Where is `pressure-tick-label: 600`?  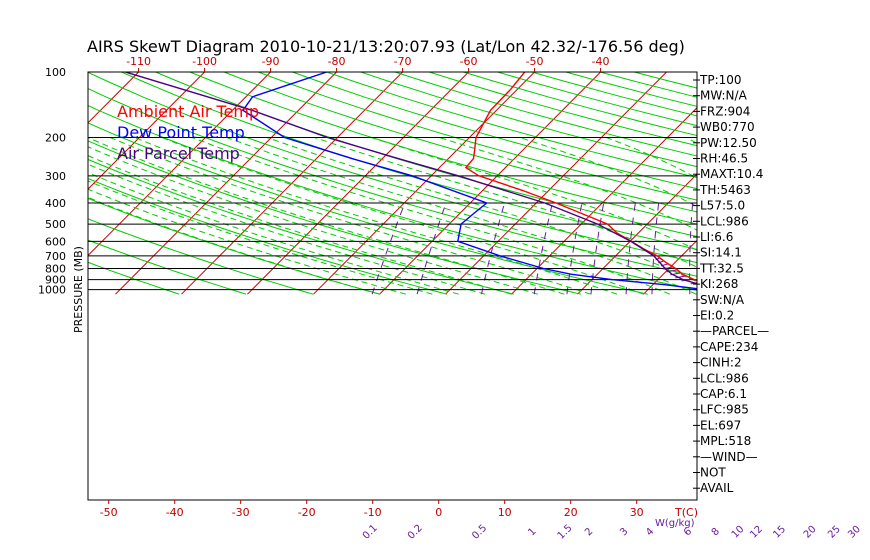
pressure-tick-label: 600 is located at coordinates (55, 241).